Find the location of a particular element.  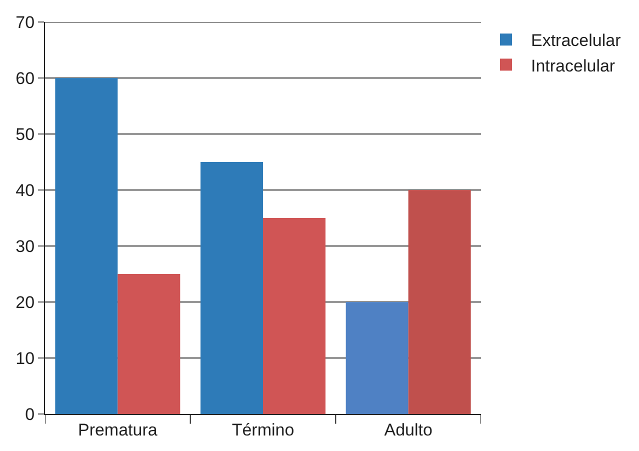

y-tick-label: 10 is located at coordinates (25, 358).